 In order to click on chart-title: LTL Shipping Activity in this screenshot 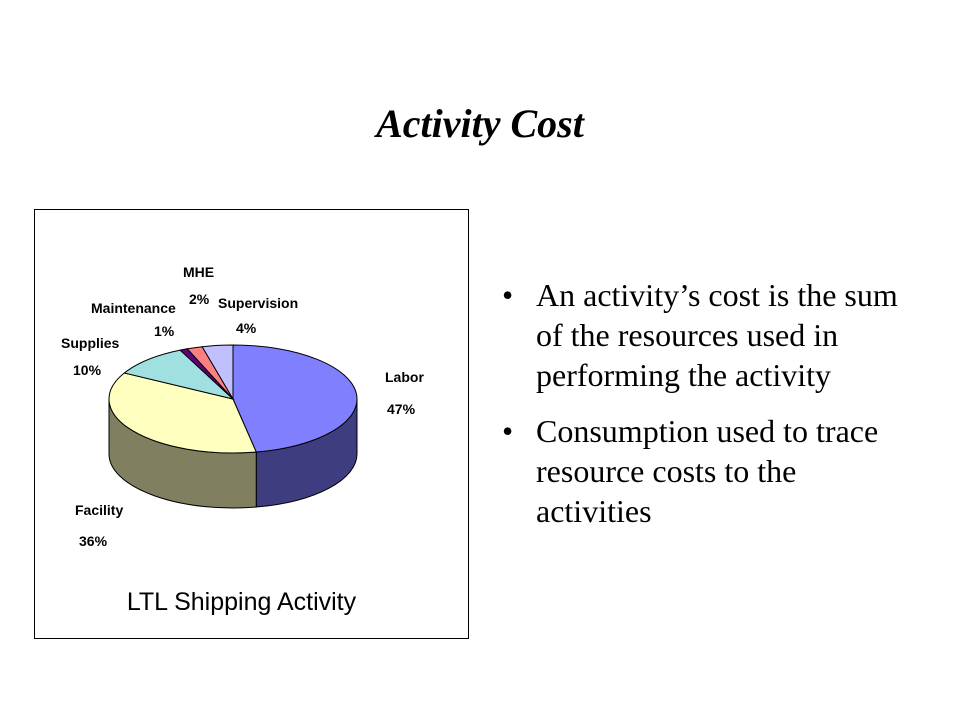, I will do `click(241, 602)`.